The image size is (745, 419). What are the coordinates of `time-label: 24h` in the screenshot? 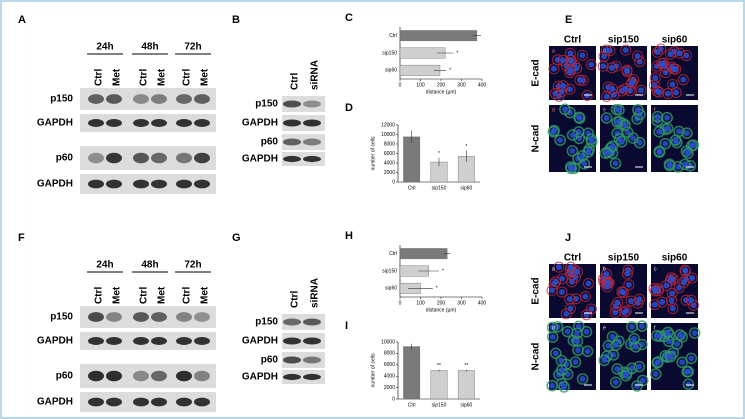 It's located at (104, 265).